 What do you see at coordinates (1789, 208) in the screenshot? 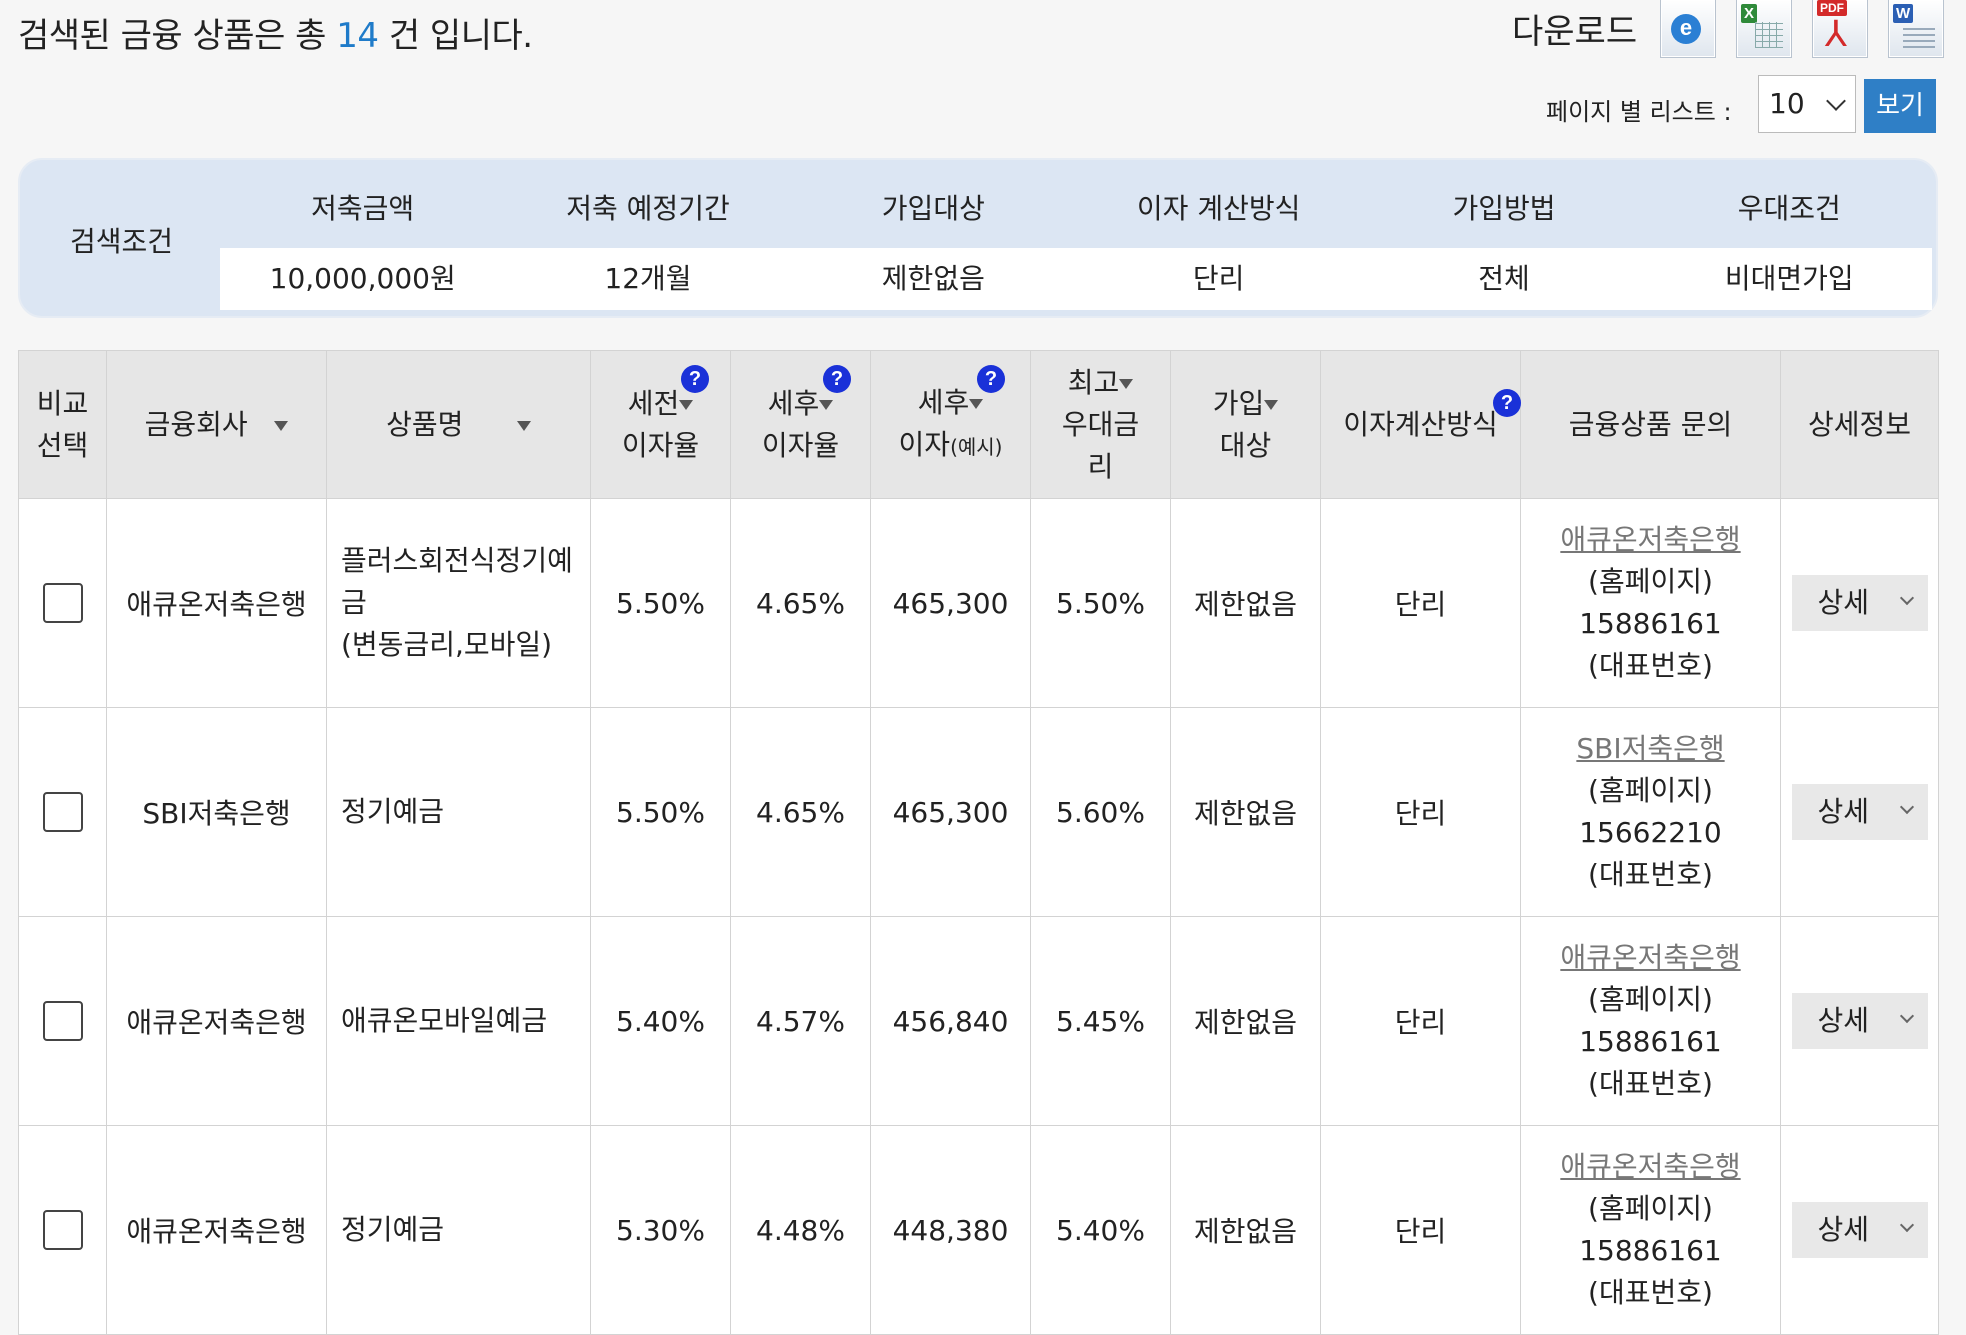
I see `condition-header: 우대조건` at bounding box center [1789, 208].